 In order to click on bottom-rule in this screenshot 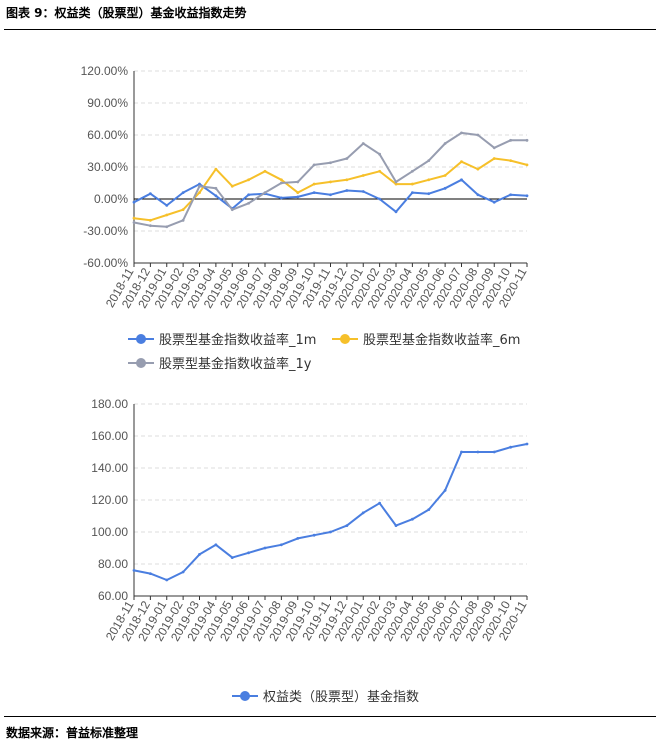, I will do `click(330, 716)`.